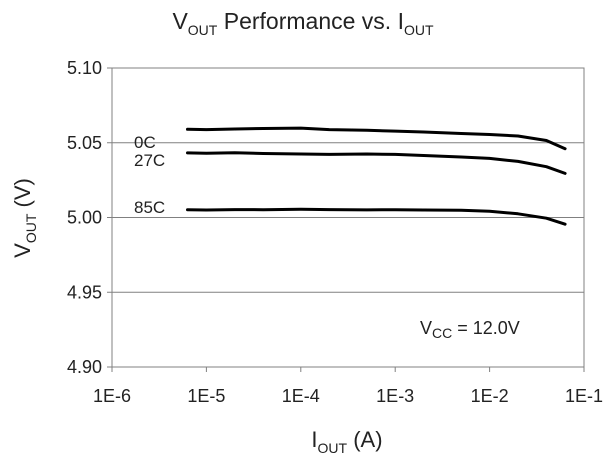 The width and height of the screenshot is (607, 464). What do you see at coordinates (24, 218) in the screenshot?
I see `y-axis-label: VOUT (V)` at bounding box center [24, 218].